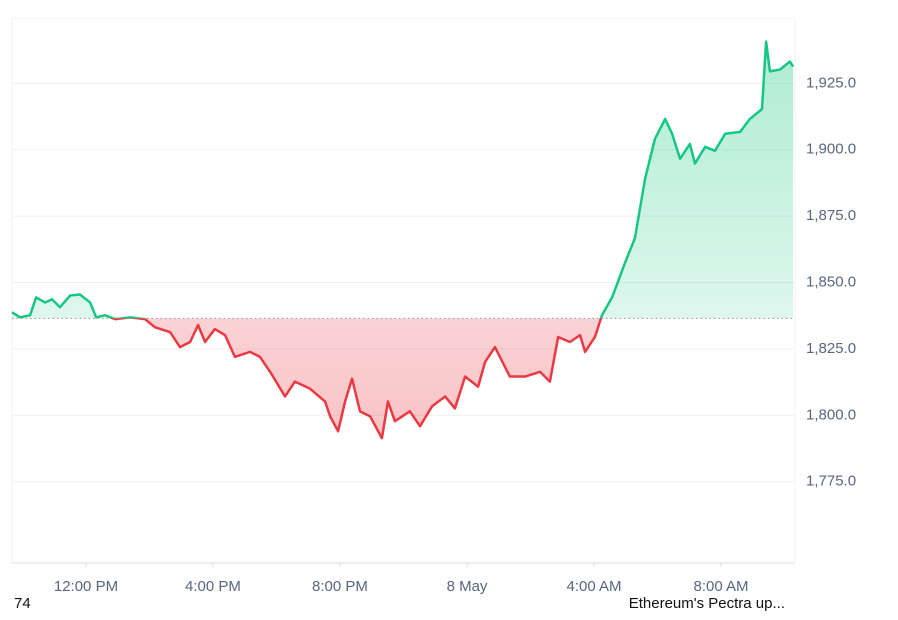 The image size is (898, 620). I want to click on x-tick-label: 8:00 AM, so click(720, 586).